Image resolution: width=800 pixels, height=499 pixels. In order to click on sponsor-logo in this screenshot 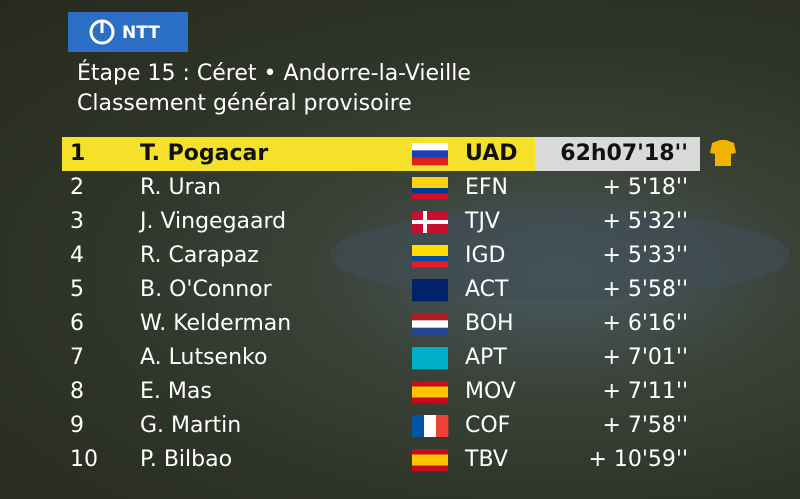, I will do `click(102, 32)`.